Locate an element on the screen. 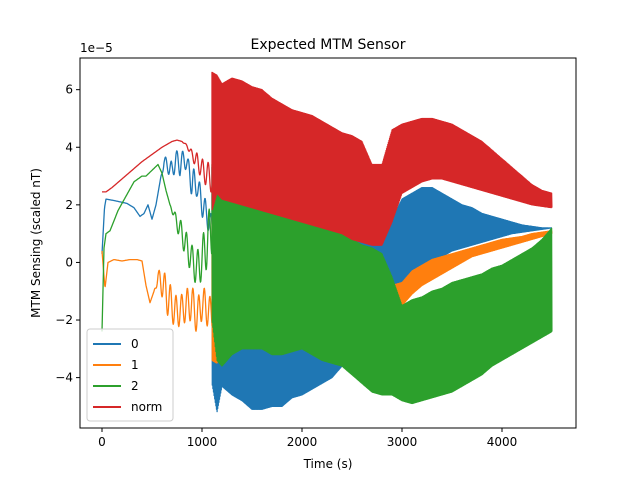 The height and width of the screenshot is (480, 640). legend-label-norm: norm is located at coordinates (146, 407).